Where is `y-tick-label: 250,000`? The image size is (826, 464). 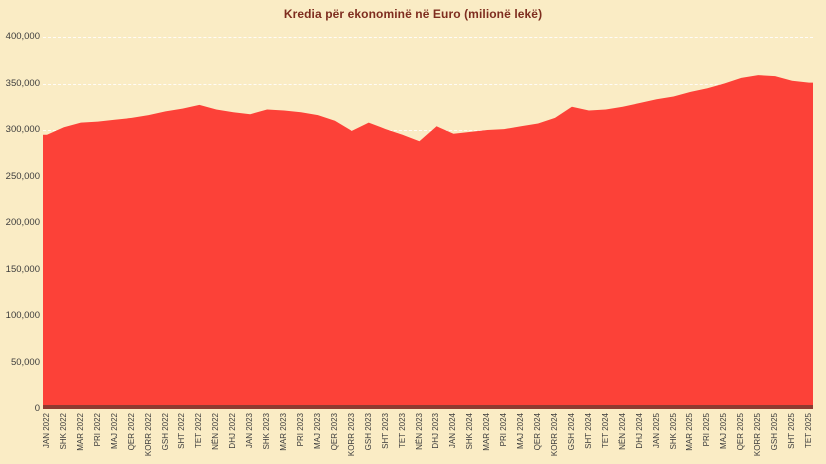 y-tick-label: 250,000 is located at coordinates (22, 176).